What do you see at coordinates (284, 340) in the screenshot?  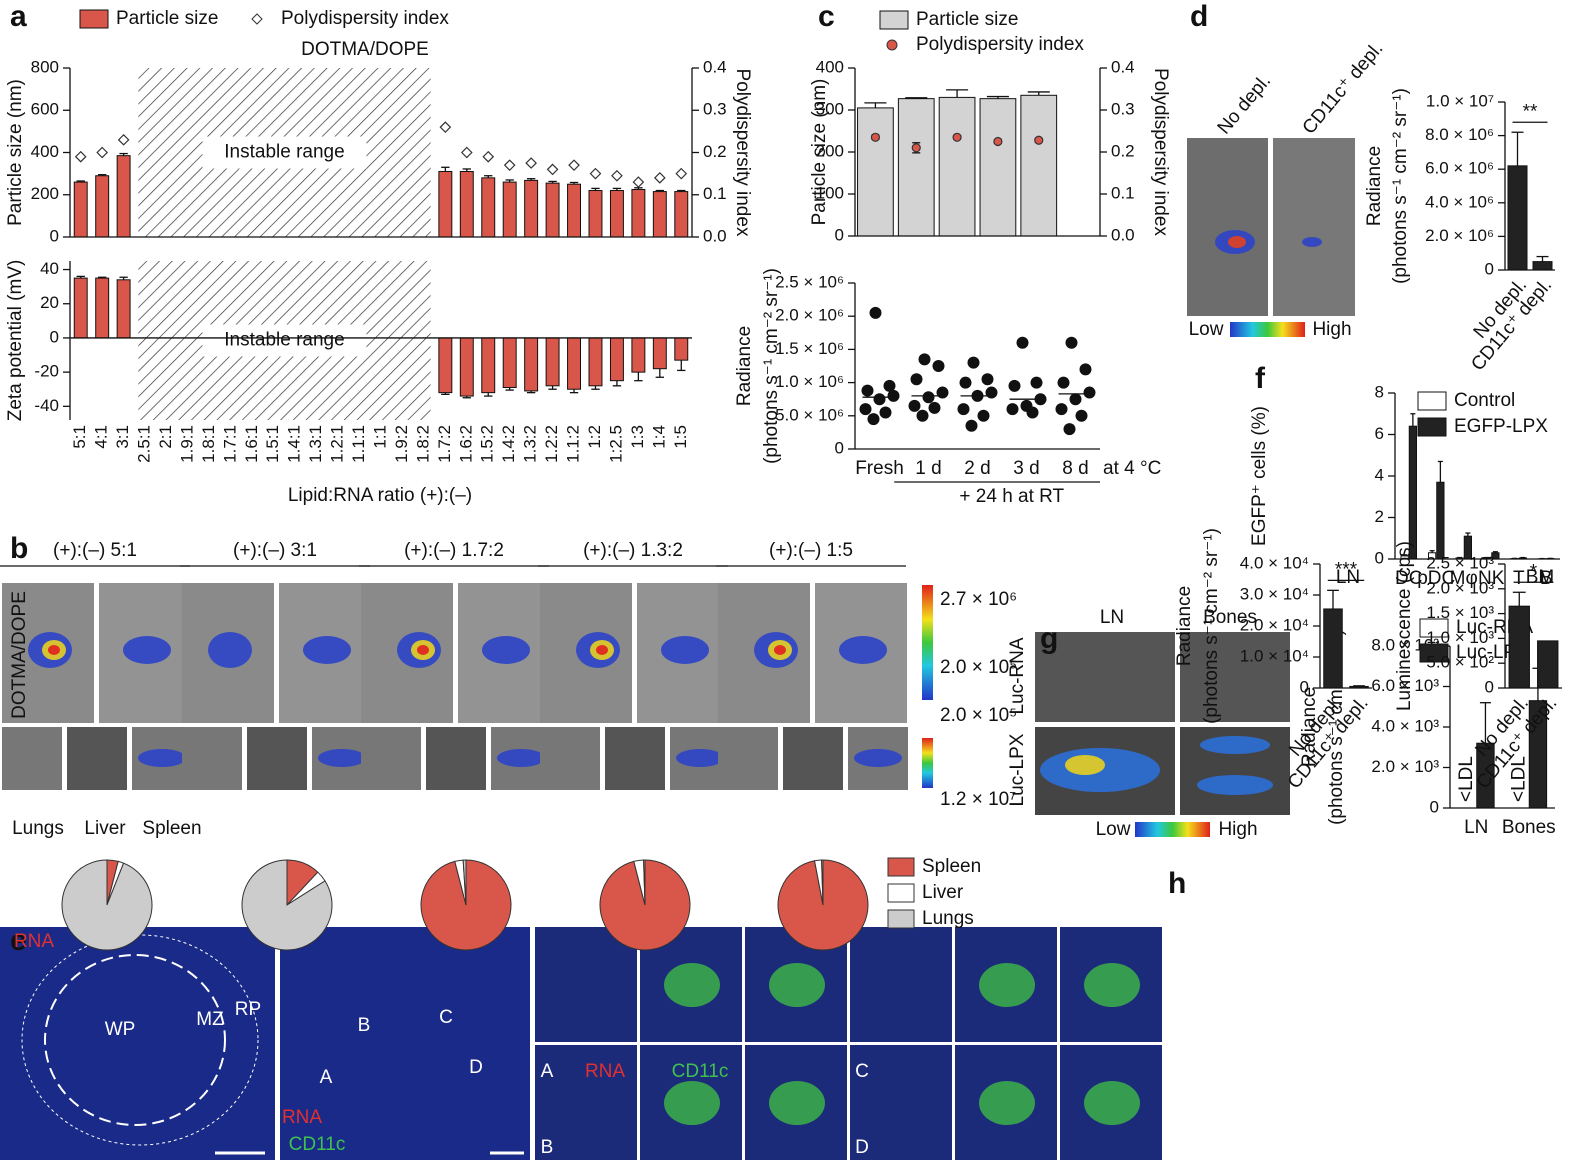 I see `label-box` at bounding box center [284, 340].